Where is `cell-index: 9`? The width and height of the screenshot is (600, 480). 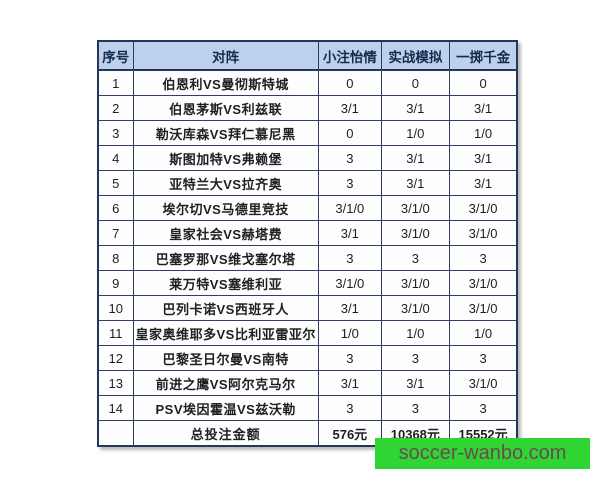 cell-index: 9 is located at coordinates (115, 283).